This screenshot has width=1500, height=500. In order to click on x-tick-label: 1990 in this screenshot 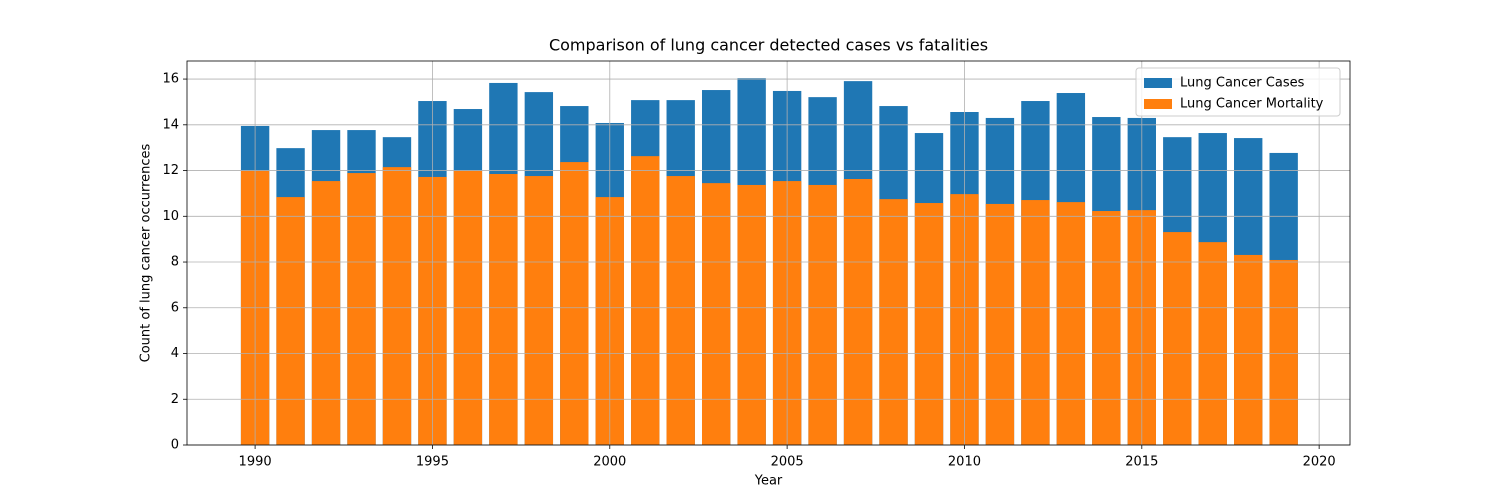, I will do `click(255, 462)`.